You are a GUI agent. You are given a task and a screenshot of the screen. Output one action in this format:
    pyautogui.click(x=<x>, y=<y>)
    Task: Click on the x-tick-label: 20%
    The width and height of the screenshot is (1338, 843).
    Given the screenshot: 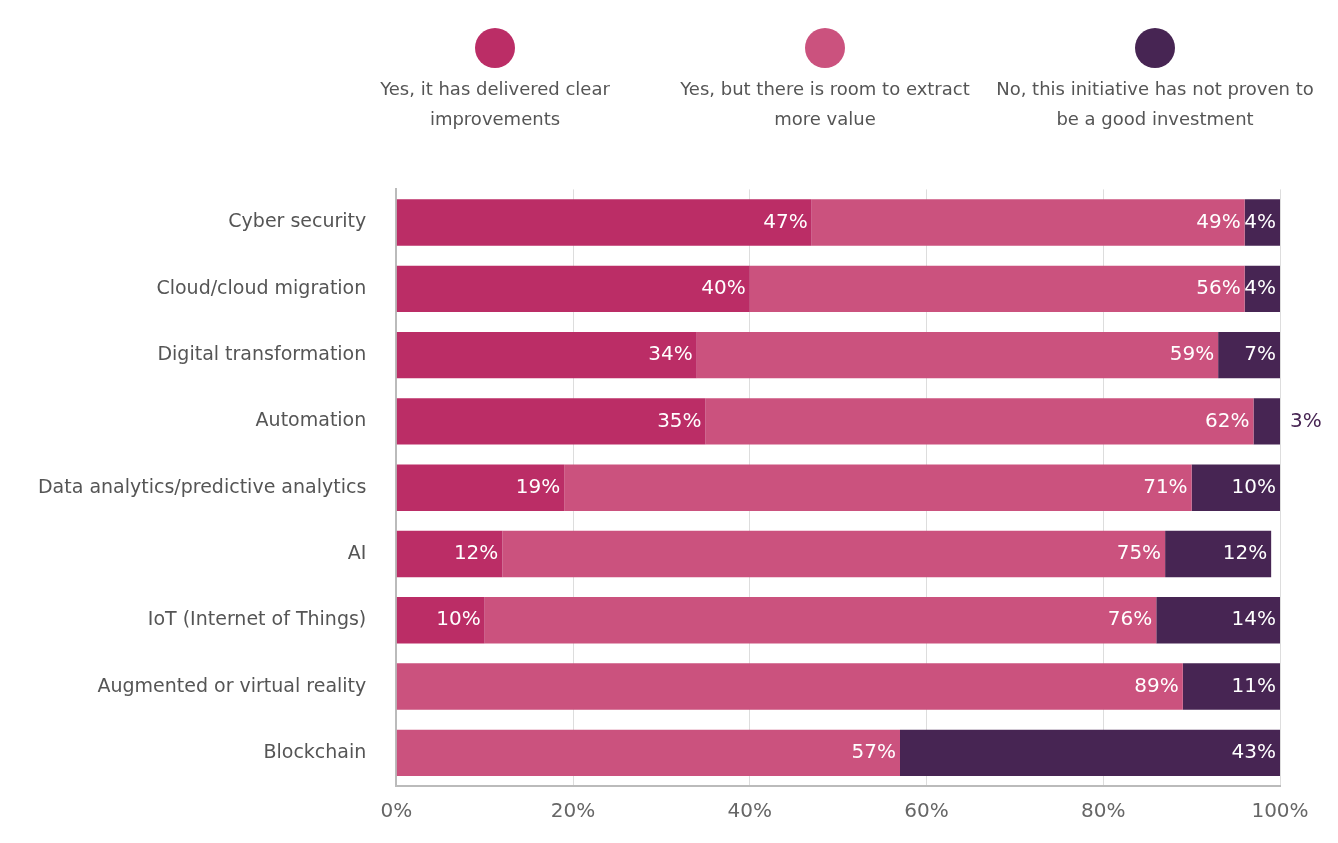 What is the action you would take?
    pyautogui.click(x=573, y=810)
    